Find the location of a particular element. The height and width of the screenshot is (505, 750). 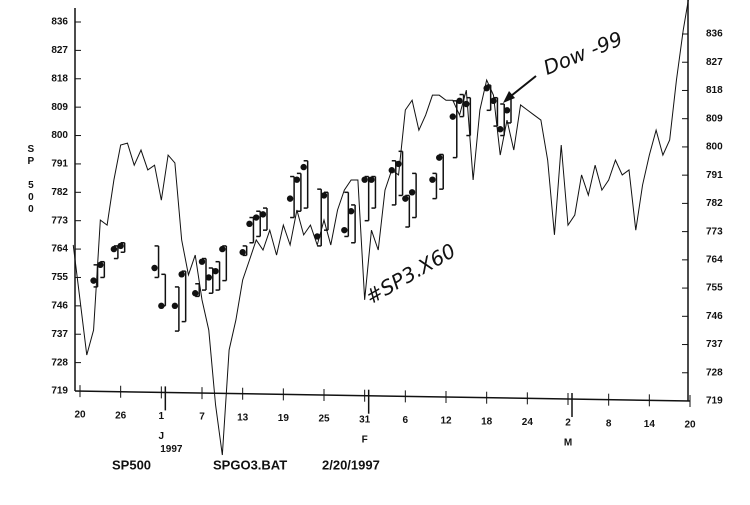

y2-tick-label: 827 is located at coordinates (714, 62).